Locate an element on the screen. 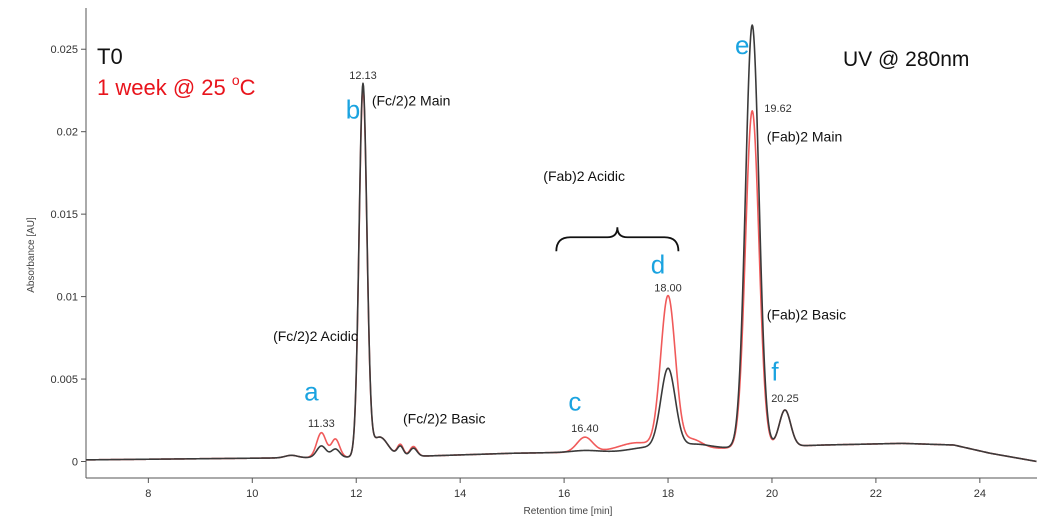 This screenshot has height=516, width=1039. y-tick-label: 0 is located at coordinates (75, 463).